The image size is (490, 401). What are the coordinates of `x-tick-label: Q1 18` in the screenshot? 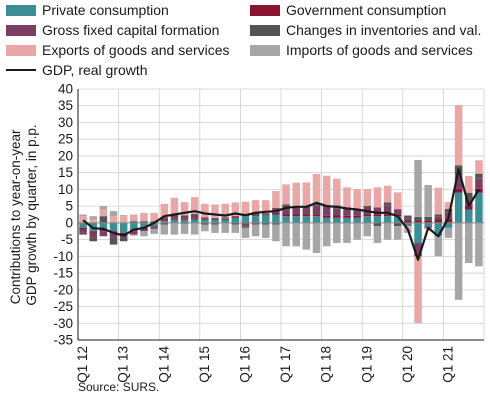 It's located at (326, 364).